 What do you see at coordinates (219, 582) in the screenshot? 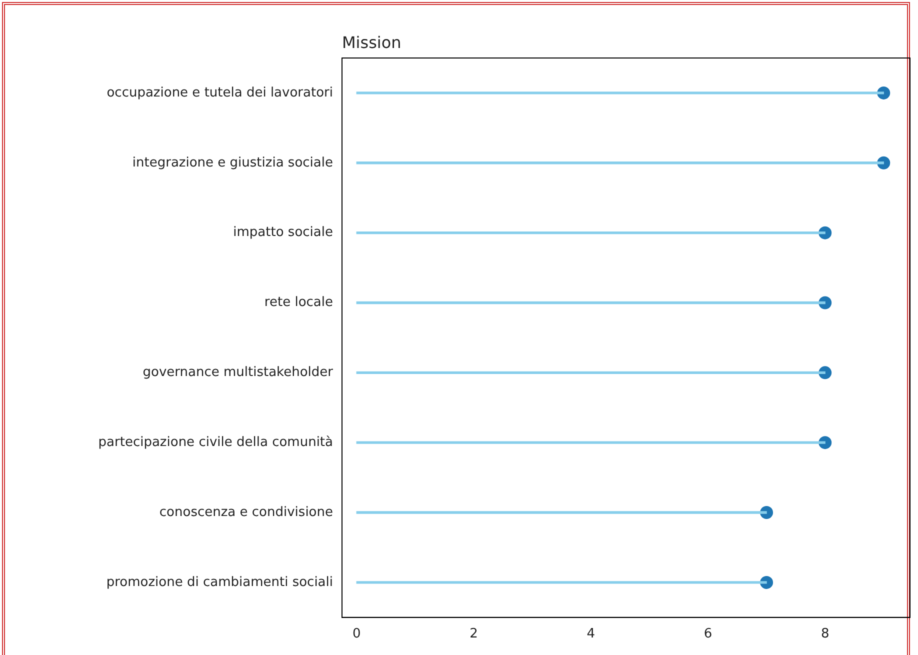
I see `y-tick-label: promozione di cambiamenti sociali` at bounding box center [219, 582].